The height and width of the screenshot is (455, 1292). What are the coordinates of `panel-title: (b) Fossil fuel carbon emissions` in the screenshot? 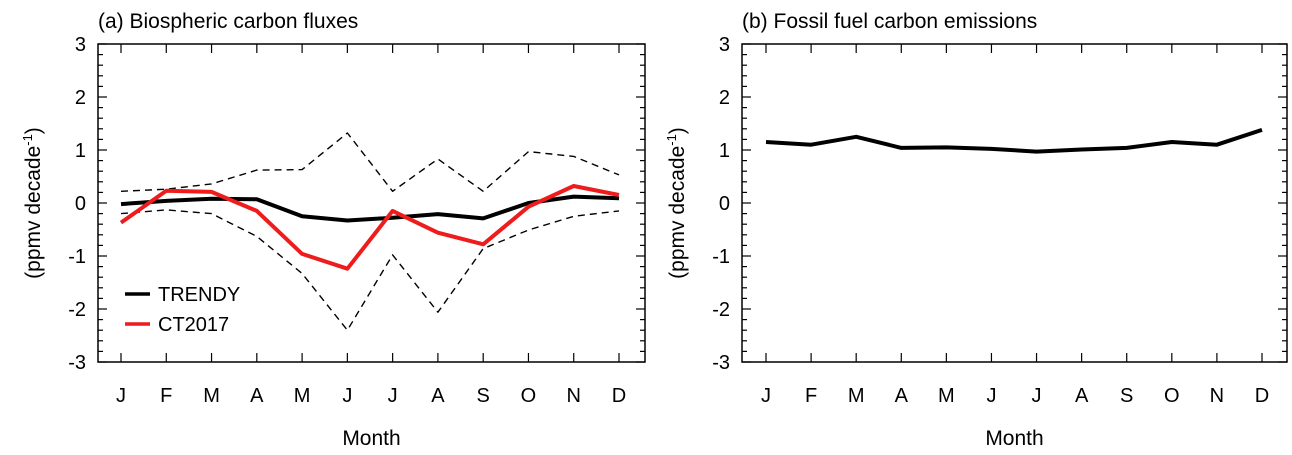 It's located at (889, 21).